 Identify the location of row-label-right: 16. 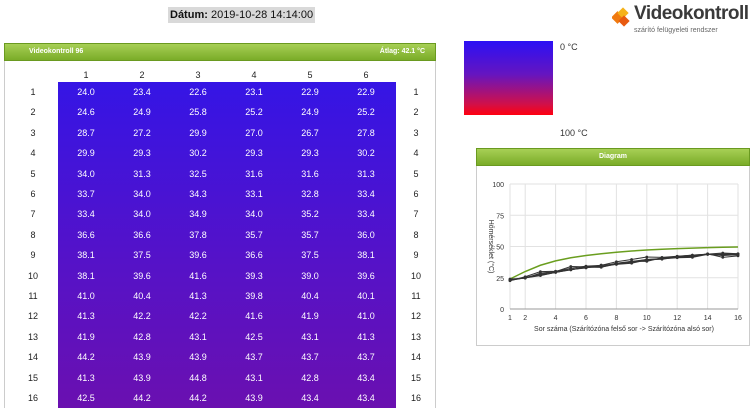
(415, 398).